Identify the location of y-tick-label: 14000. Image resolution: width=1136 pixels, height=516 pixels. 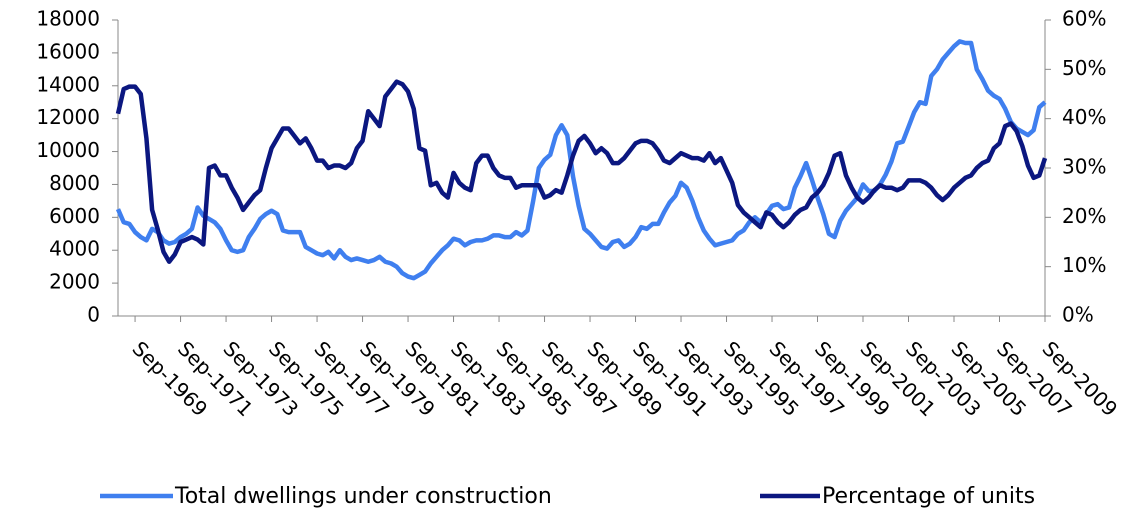
(68, 84).